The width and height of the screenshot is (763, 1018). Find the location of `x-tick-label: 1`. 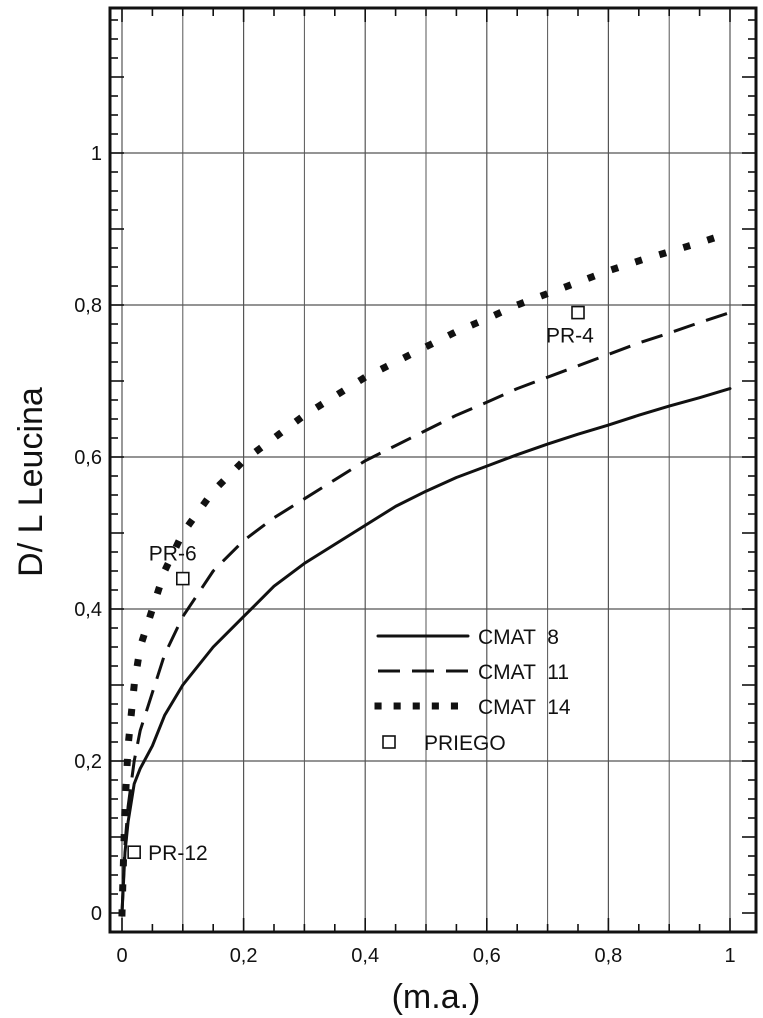

x-tick-label: 1 is located at coordinates (729, 956).